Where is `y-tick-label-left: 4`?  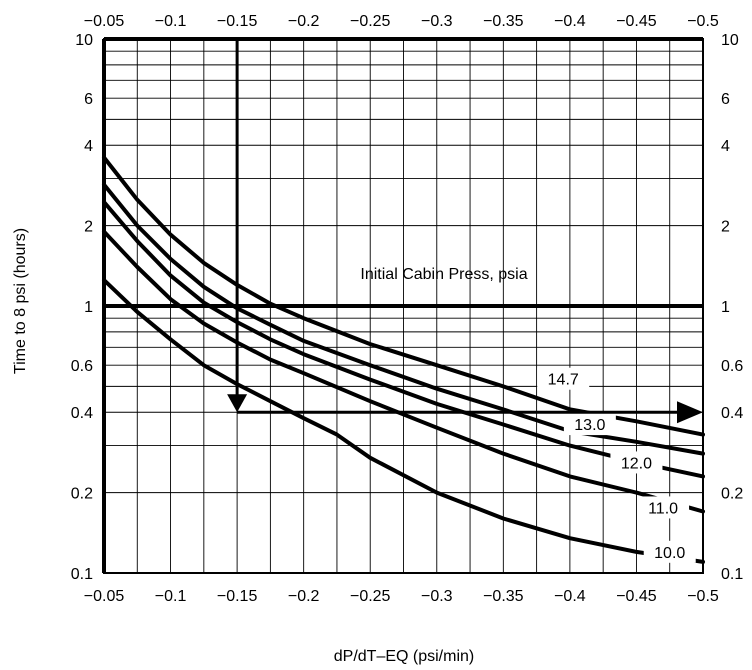 y-tick-label-left: 4 is located at coordinates (88, 146).